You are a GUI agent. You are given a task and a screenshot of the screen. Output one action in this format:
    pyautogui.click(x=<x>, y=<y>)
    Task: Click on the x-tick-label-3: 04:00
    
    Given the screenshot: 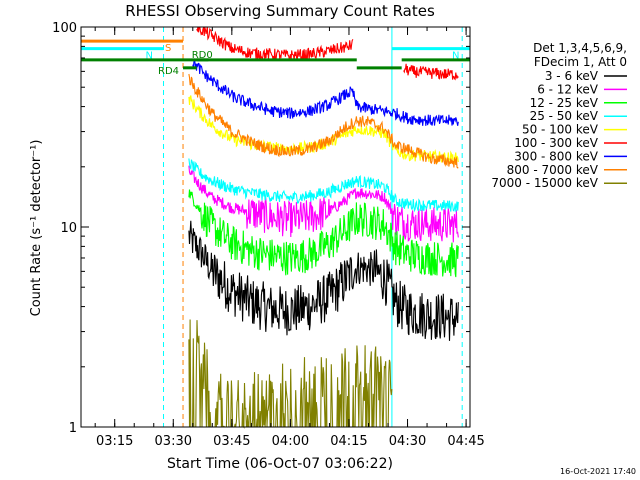 What is the action you would take?
    pyautogui.click(x=290, y=441)
    